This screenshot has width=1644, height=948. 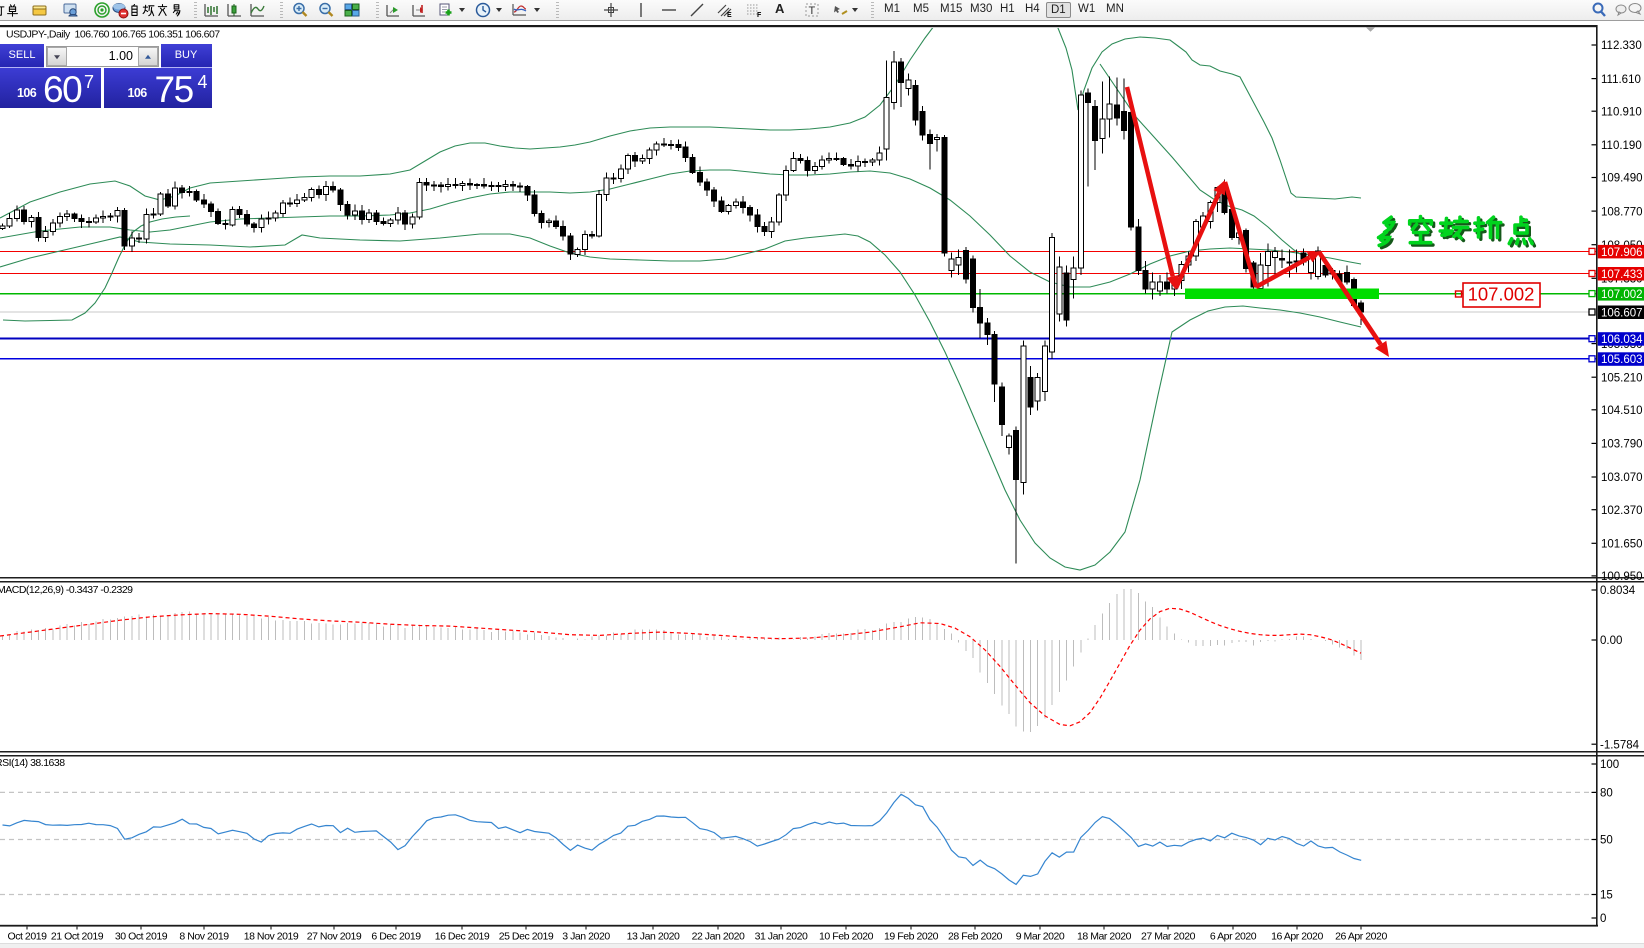 What do you see at coordinates (1618, 591) in the screenshot?
I see `svg-text: 0.8034` at bounding box center [1618, 591].